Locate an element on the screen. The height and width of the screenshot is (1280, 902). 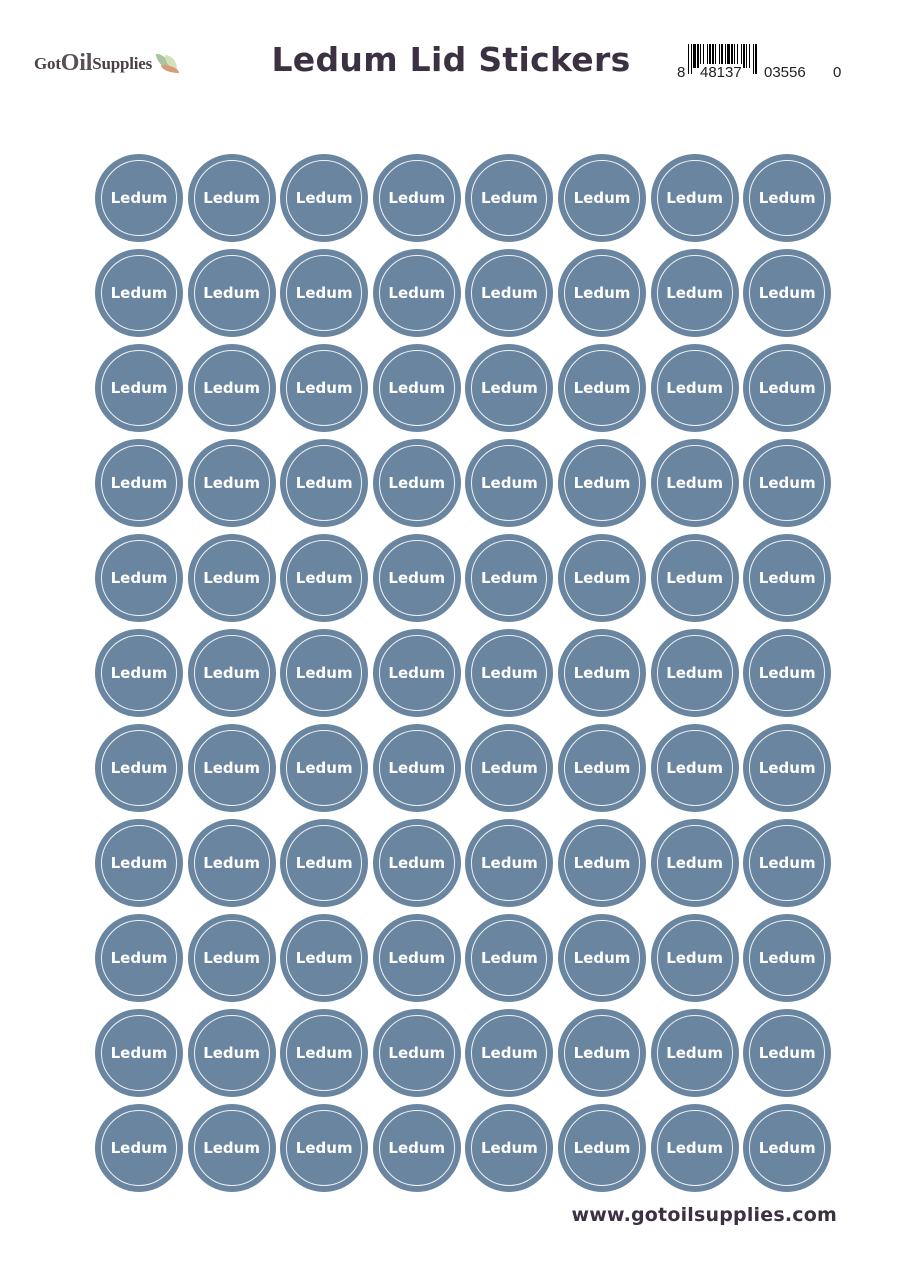
leaf-icon is located at coordinates (168, 63).